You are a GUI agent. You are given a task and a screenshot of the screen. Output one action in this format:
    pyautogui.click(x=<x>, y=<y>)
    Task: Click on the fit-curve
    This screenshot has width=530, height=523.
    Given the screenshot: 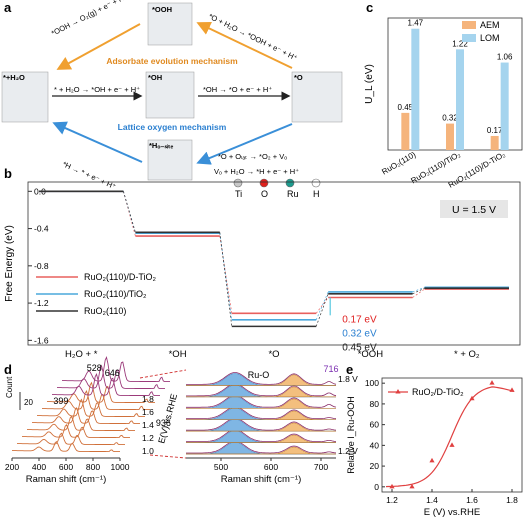 What is the action you would take?
    pyautogui.click(x=450, y=437)
    